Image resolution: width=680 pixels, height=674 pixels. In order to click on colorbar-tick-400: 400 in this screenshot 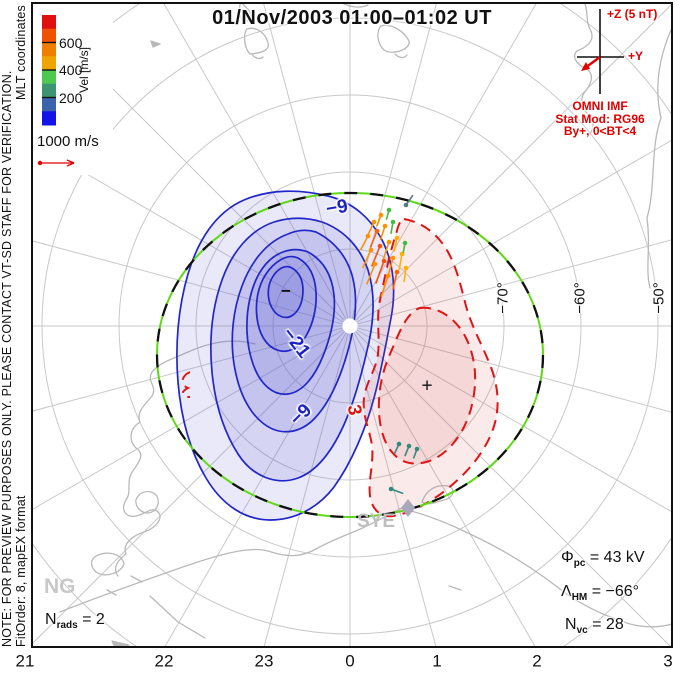, I will do `click(71, 70)`.